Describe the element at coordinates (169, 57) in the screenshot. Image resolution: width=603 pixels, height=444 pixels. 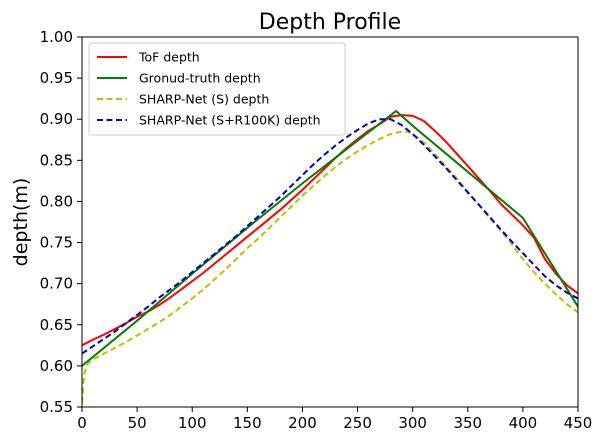
I see `legend-label-1: ToF depth` at that location.